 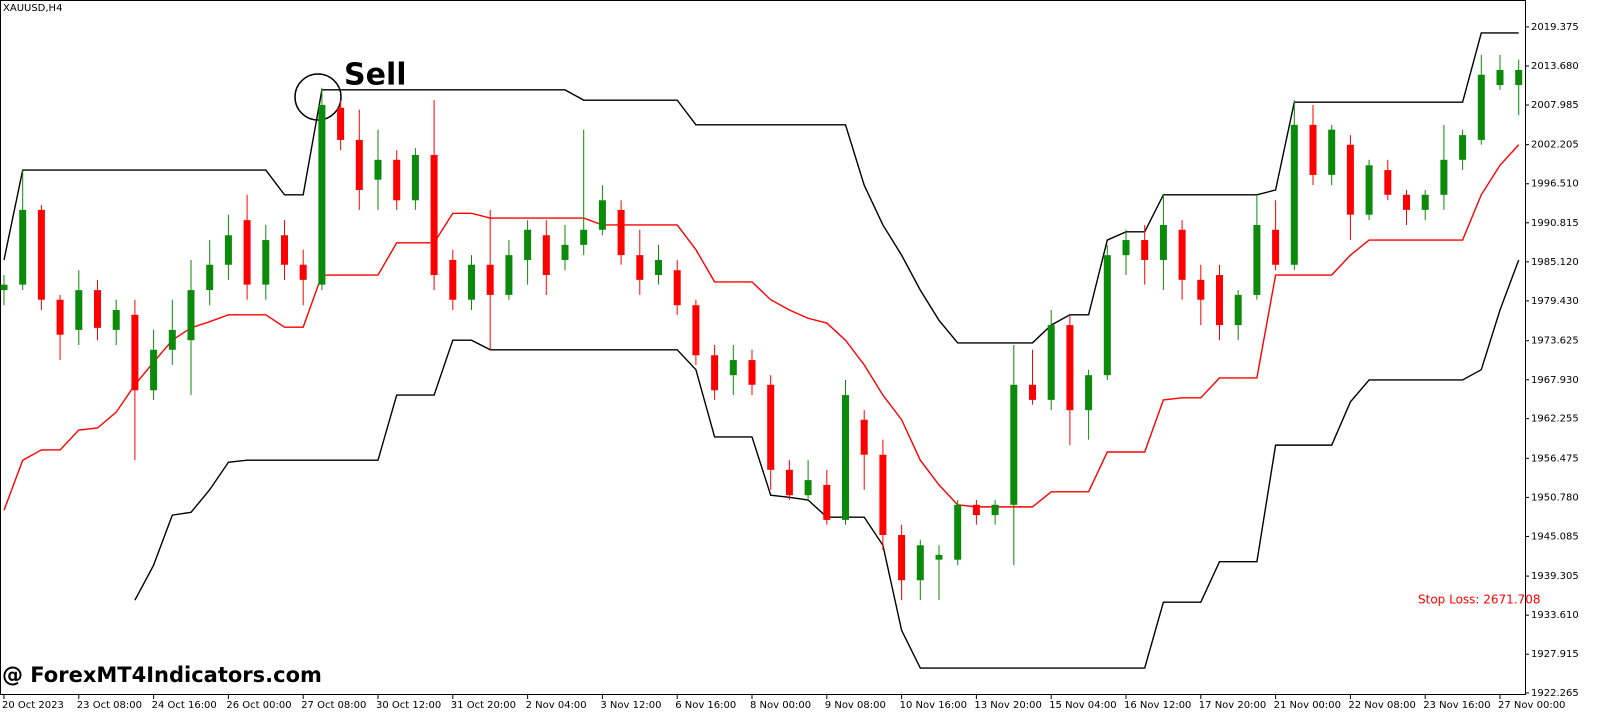 What do you see at coordinates (333, 705) in the screenshot?
I see `x-tick-label: 27 Oct 08:00` at bounding box center [333, 705].